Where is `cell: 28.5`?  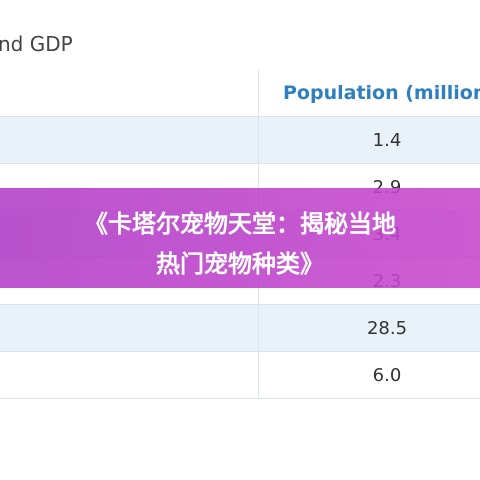 cell: 28.5 is located at coordinates (387, 328).